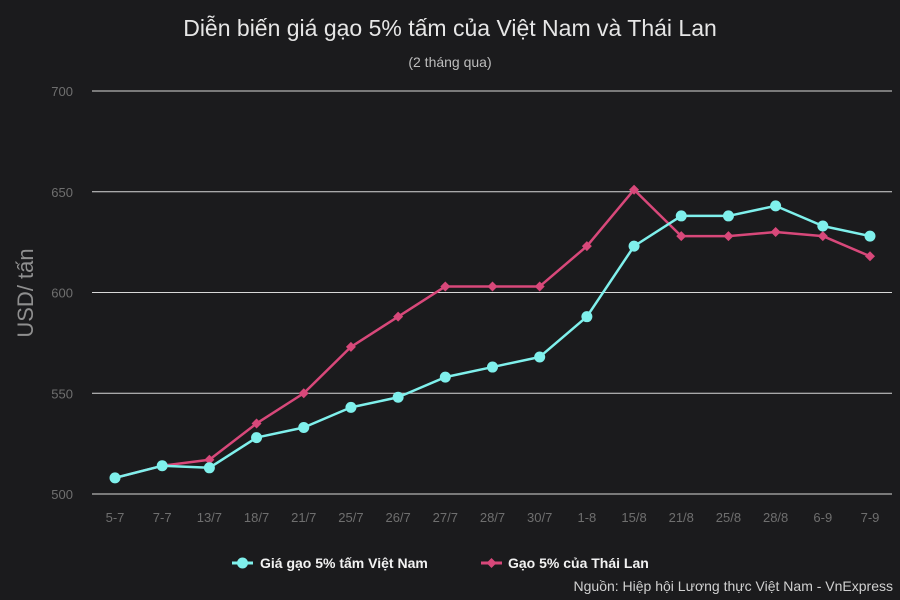  I want to click on x-tick-label: 7-7, so click(162, 517).